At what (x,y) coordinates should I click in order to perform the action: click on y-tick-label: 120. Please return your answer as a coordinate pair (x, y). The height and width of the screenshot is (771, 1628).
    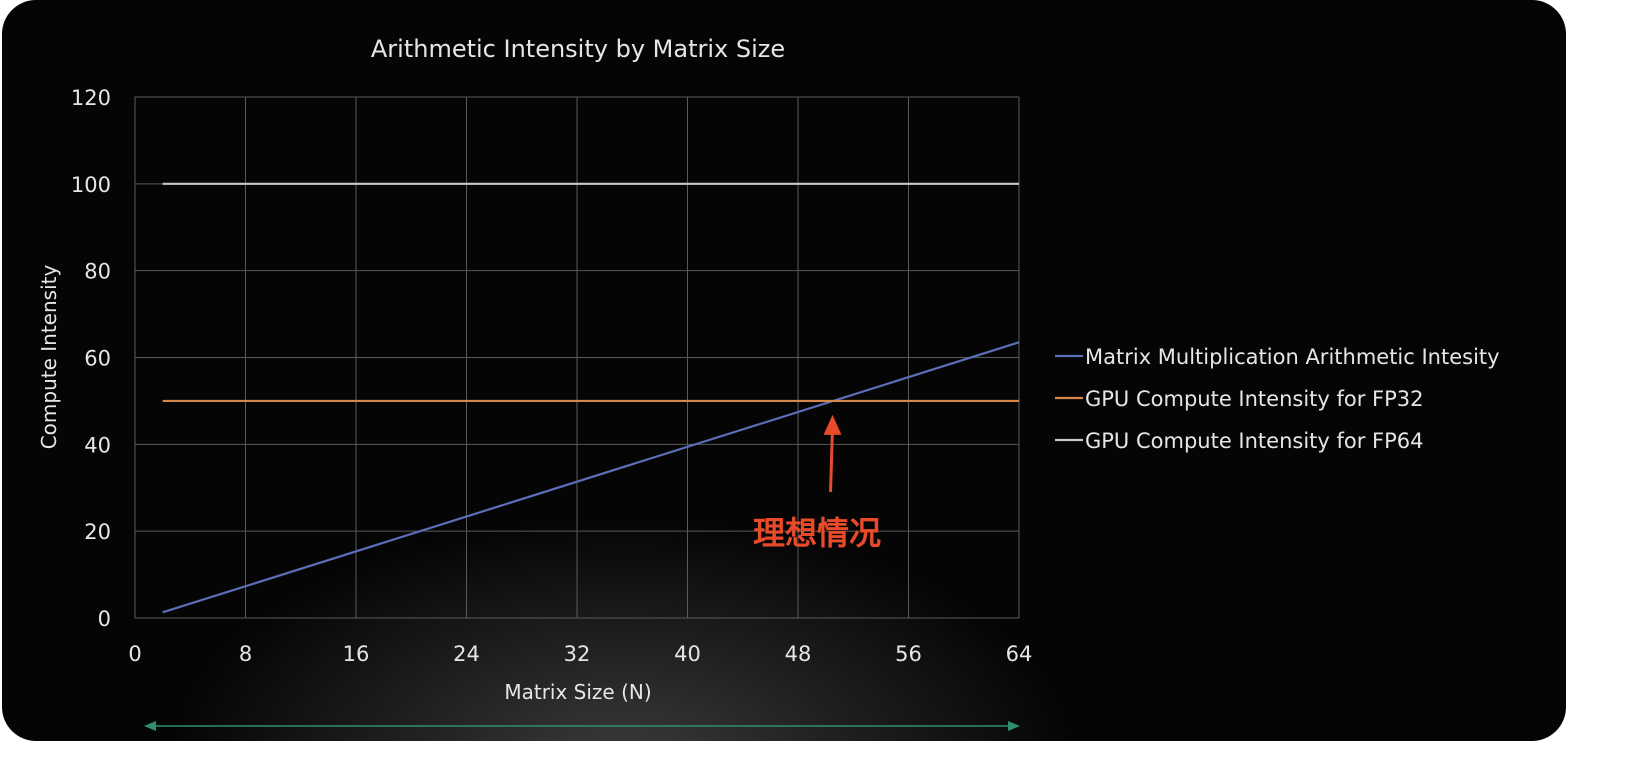
    Looking at the image, I should click on (91, 98).